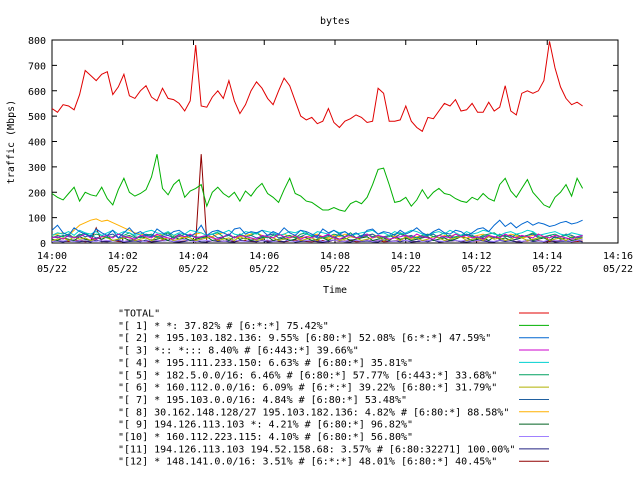 This screenshot has height=480, width=640. Describe the element at coordinates (139, 314) in the screenshot. I see `legend-label: "TOTAL"` at that location.